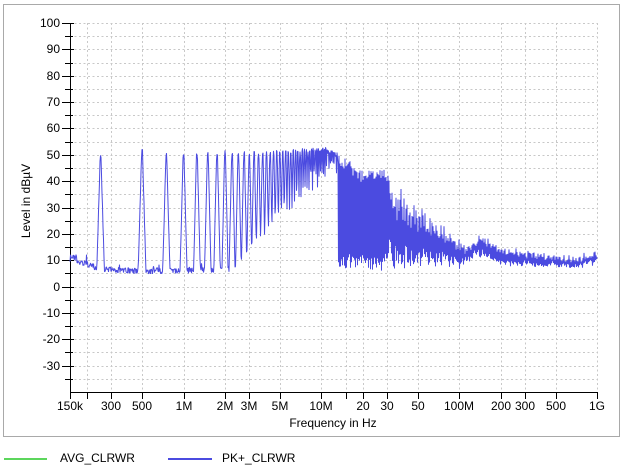 The width and height of the screenshot is (624, 469). Describe the element at coordinates (53, 208) in the screenshot. I see `y-tick-label: 30` at that location.